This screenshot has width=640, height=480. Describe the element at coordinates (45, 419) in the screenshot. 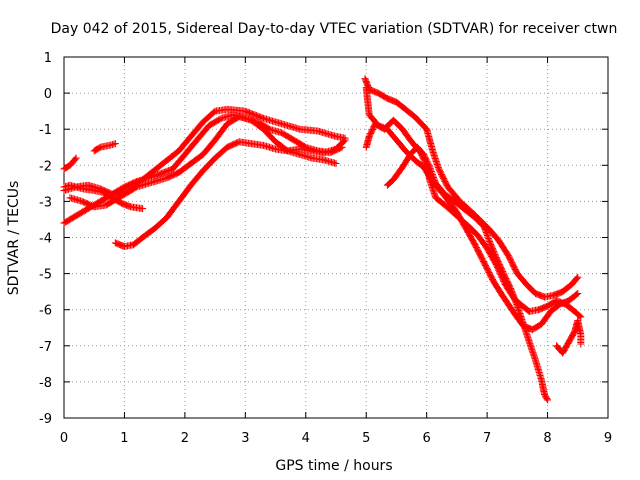

I see `y-tick-label: -9` at that location.